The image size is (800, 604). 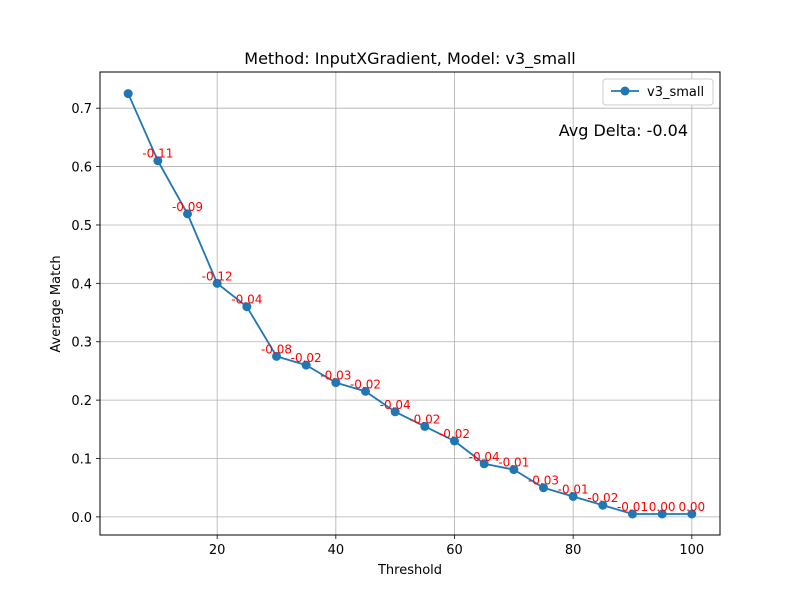 What do you see at coordinates (81, 343) in the screenshot?
I see `y-tick-label: 0.3` at bounding box center [81, 343].